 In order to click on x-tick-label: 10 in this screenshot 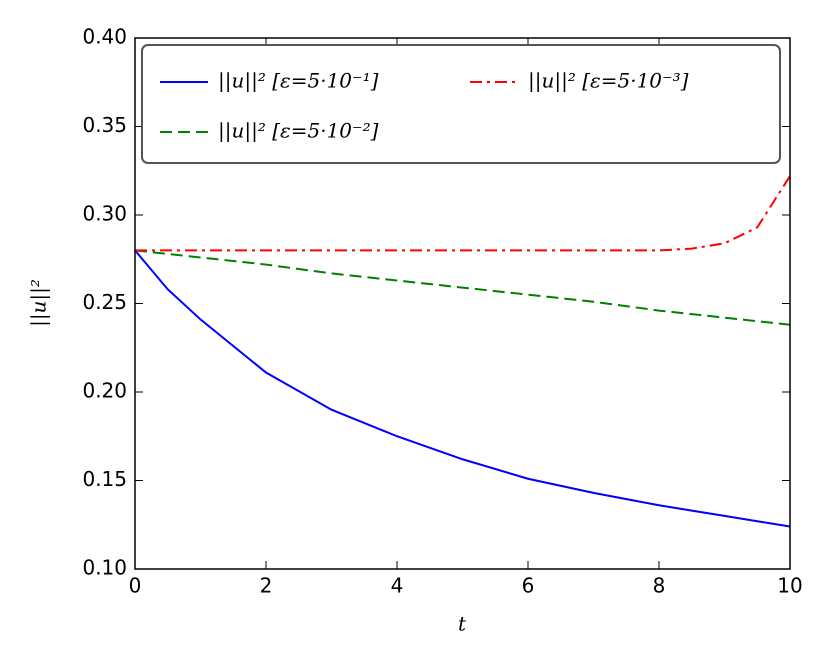, I will do `click(789, 586)`.